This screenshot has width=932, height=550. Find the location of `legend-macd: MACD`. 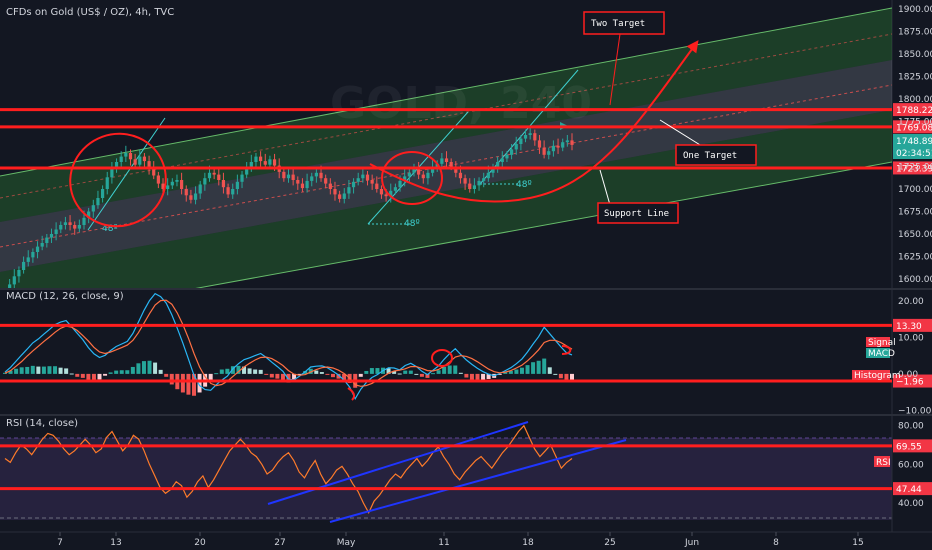

legend-macd: MACD is located at coordinates (881, 354).